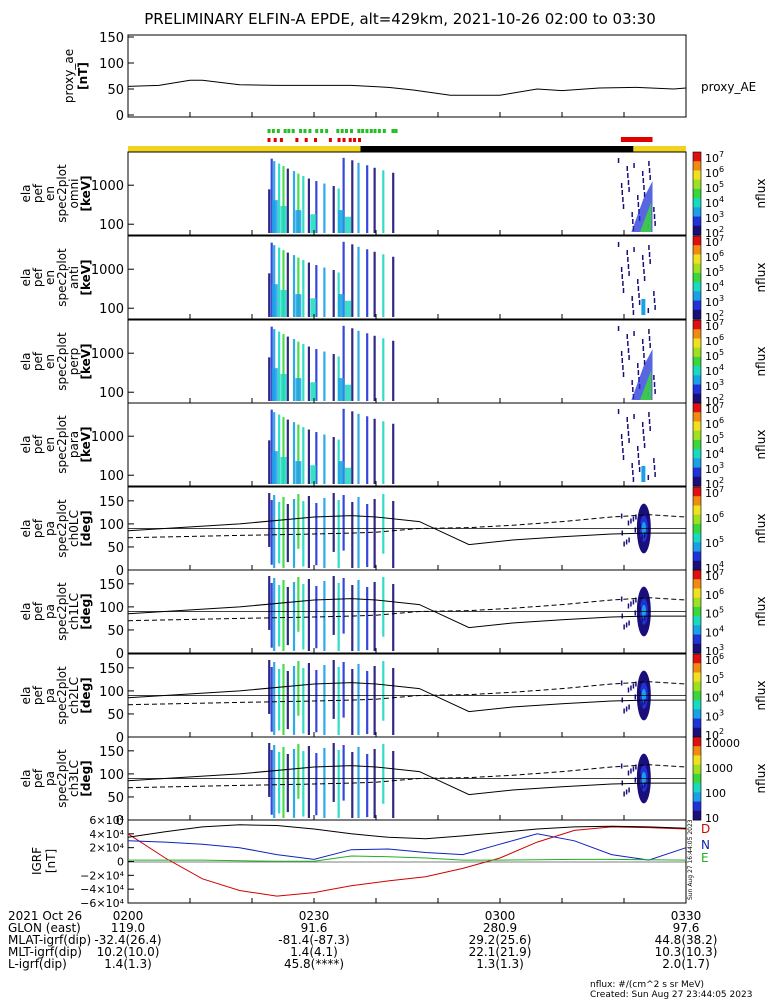 The height and width of the screenshot is (1000, 775). What do you see at coordinates (62, 528) in the screenshot?
I see `spectrogram-ylabel: spec2plot` at bounding box center [62, 528].